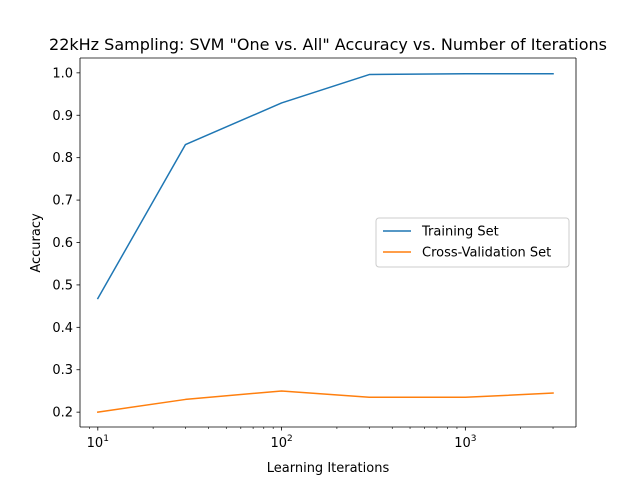 Image resolution: width=640 pixels, height=480 pixels. What do you see at coordinates (62, 328) in the screenshot?
I see `y-tick-label: 0.4` at bounding box center [62, 328].